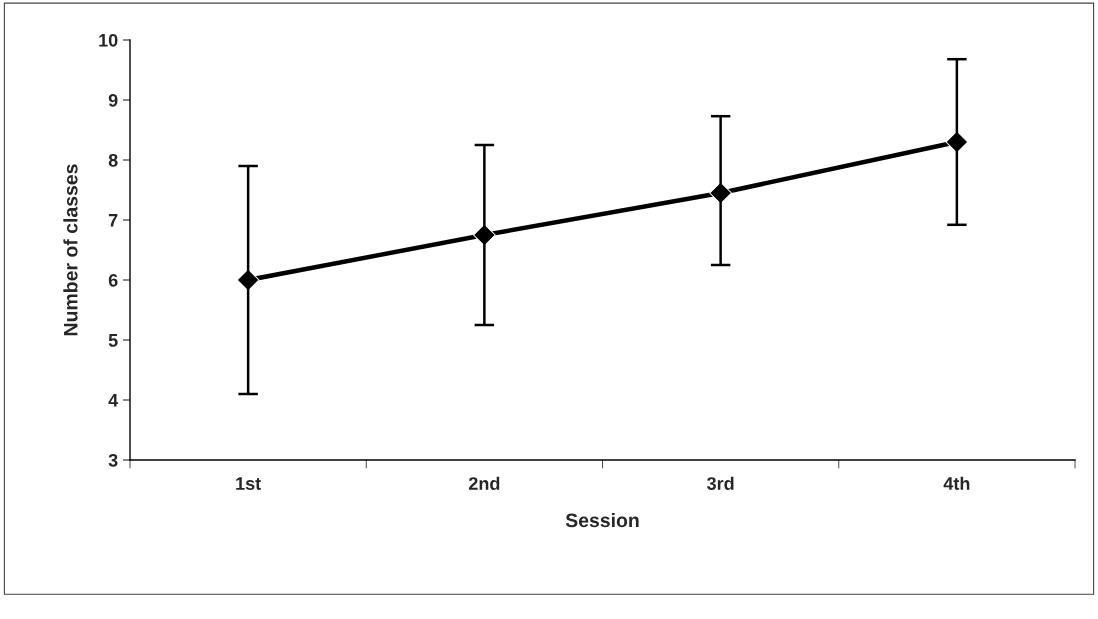 This screenshot has width=1098, height=619. What do you see at coordinates (113, 340) in the screenshot?
I see `y-tick-label: 5` at bounding box center [113, 340].